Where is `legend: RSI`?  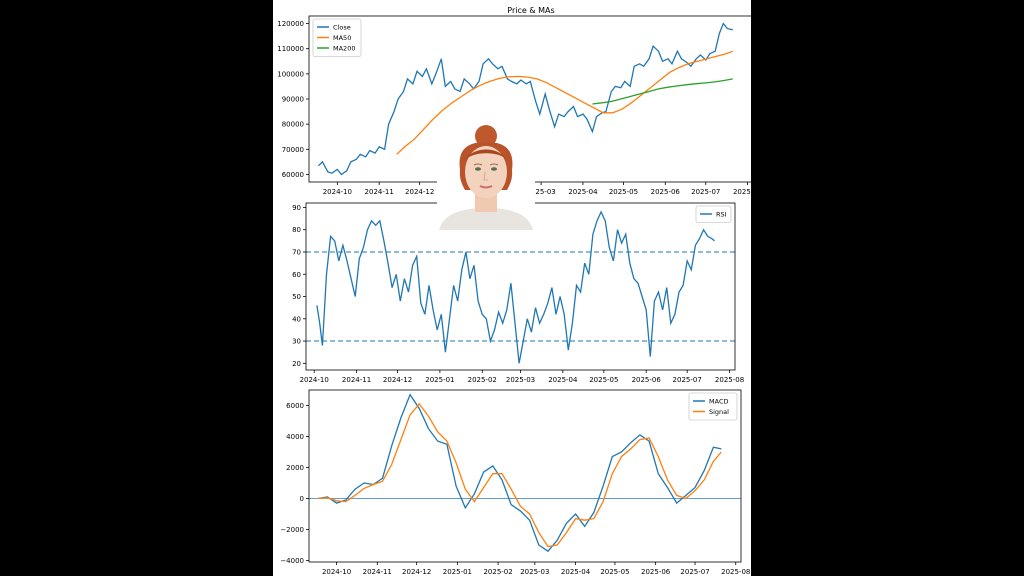
legend: RSI is located at coordinates (713, 214).